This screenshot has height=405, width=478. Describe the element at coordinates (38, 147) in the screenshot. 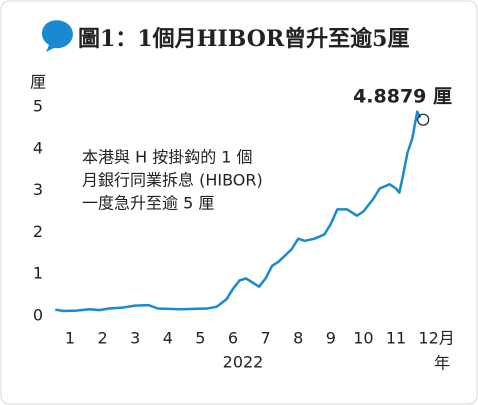

I see `y-tick-label: 4` at that location.